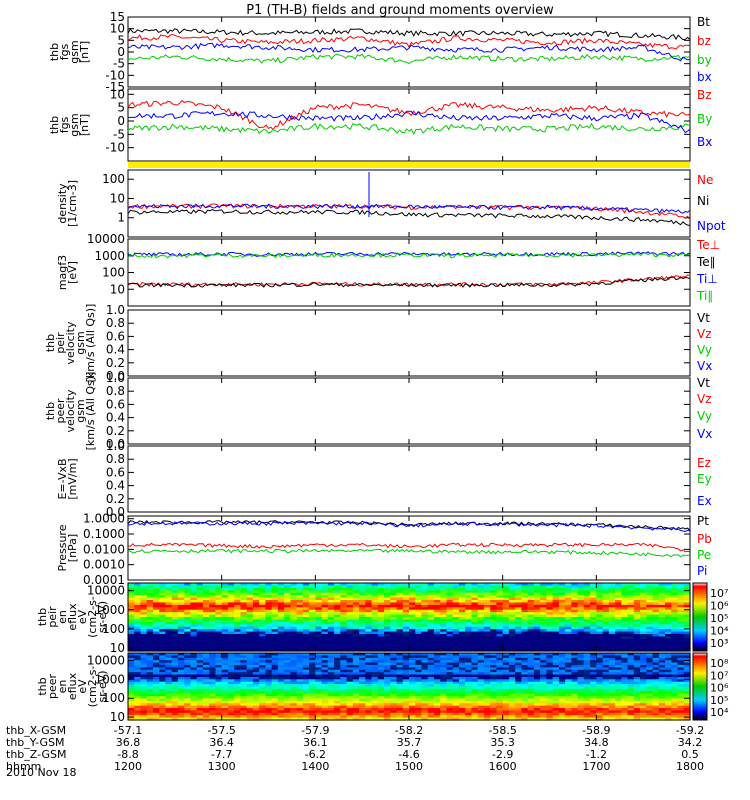  Describe the element at coordinates (50, 343) in the screenshot. I see `y-axis-label: thb` at that location.